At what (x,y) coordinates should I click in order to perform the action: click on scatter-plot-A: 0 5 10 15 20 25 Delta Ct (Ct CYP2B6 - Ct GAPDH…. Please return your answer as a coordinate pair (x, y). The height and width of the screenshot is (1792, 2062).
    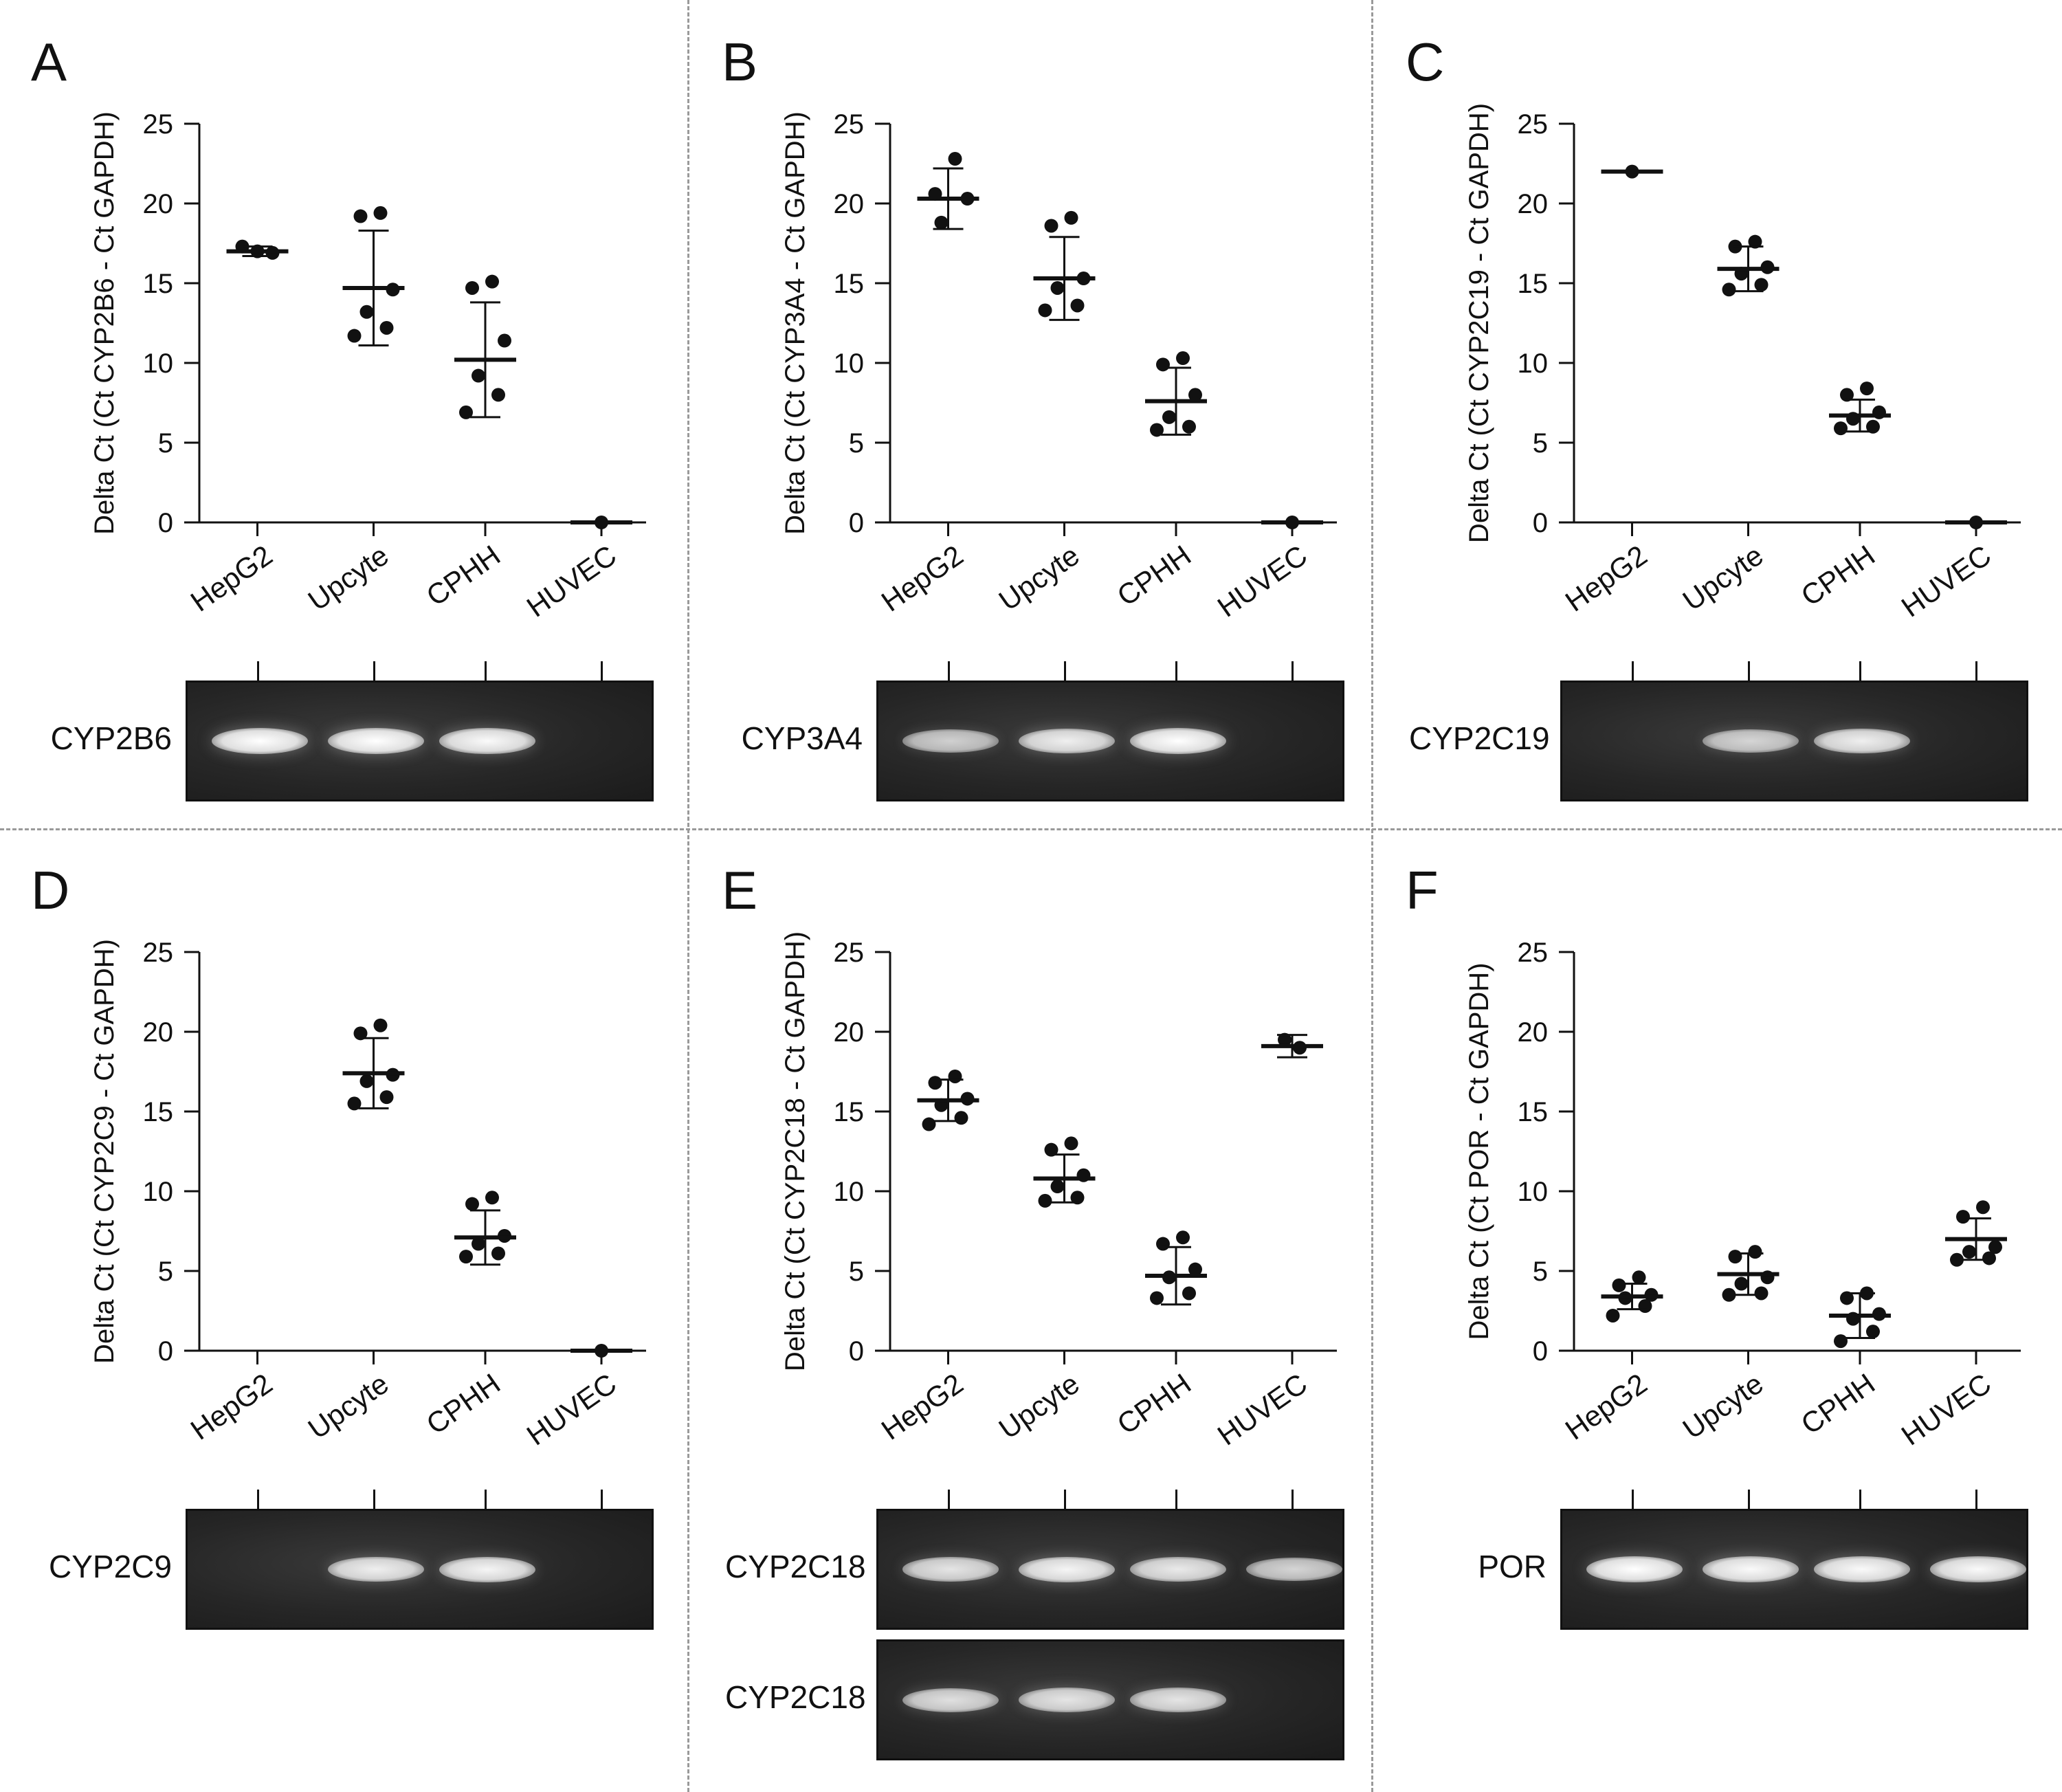
    Looking at the image, I should click on (367, 366).